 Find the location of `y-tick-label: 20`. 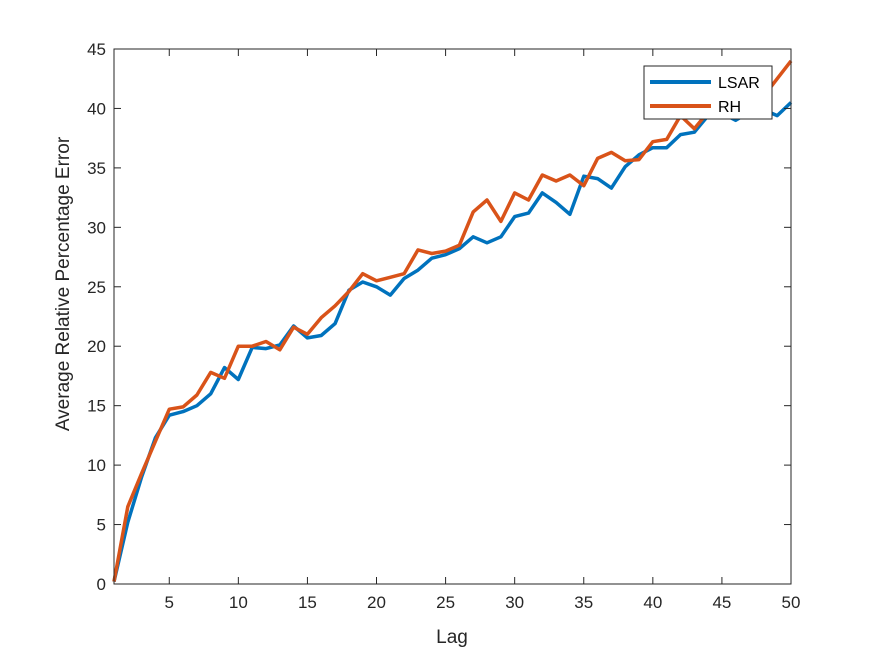

y-tick-label: 20 is located at coordinates (96, 346).